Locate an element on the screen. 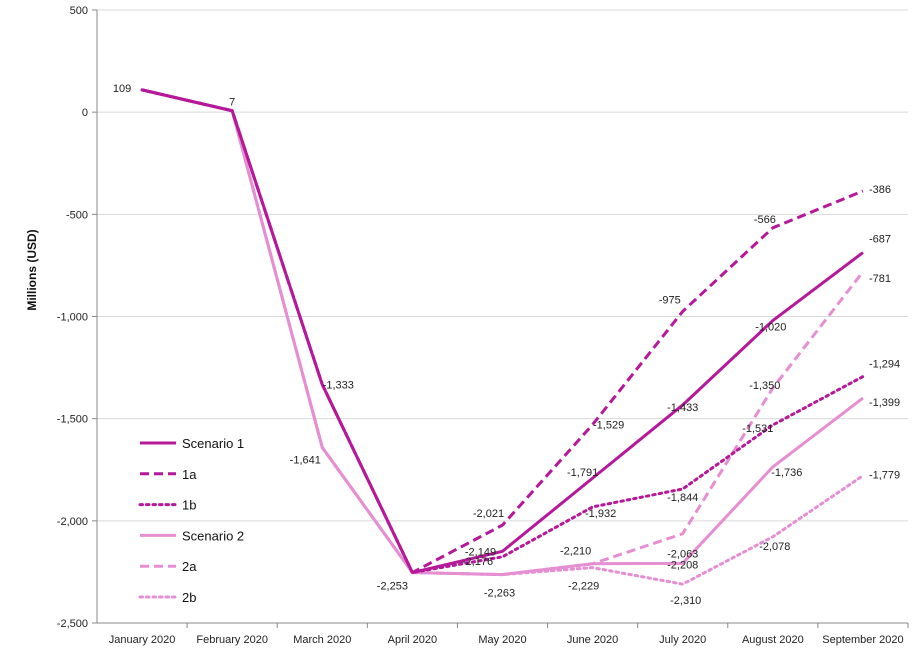 The height and width of the screenshot is (649, 918). data-label: -2,310 is located at coordinates (685, 601).